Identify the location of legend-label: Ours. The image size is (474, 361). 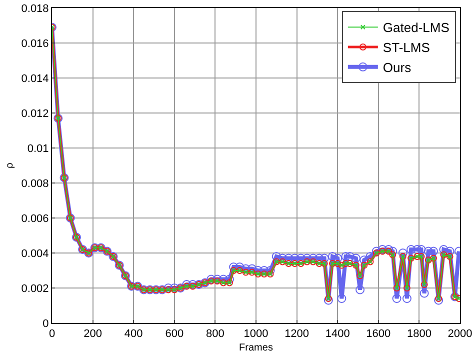
(397, 67).